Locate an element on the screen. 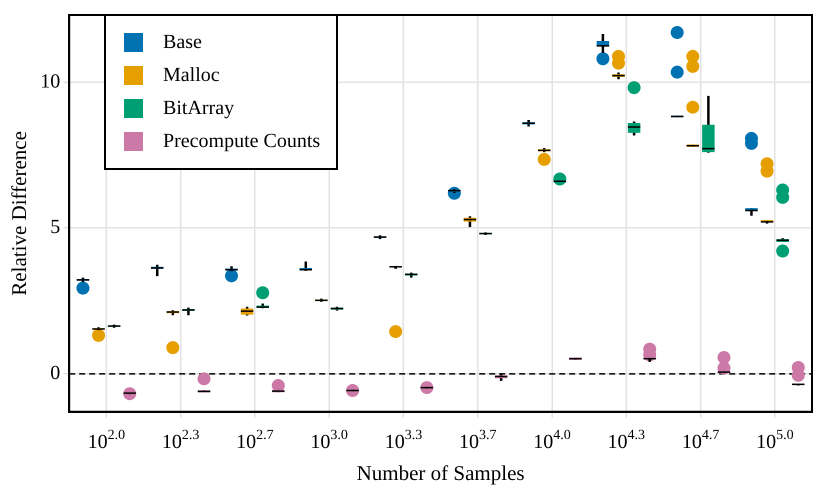  y-tick-label: 0 is located at coordinates (55, 373).